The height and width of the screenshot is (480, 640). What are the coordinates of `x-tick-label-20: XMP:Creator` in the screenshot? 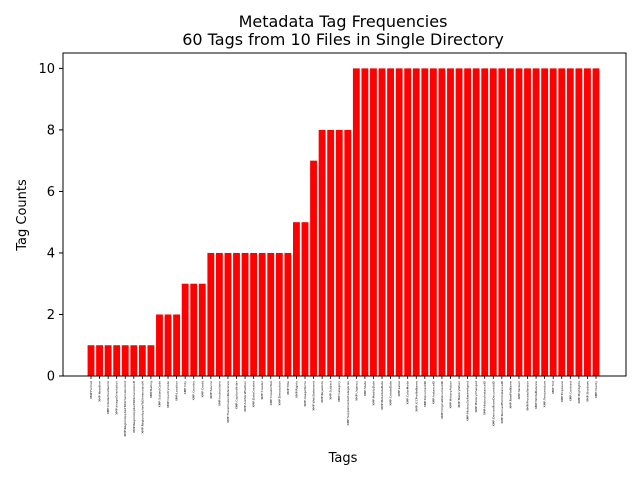 It's located at (262, 389).